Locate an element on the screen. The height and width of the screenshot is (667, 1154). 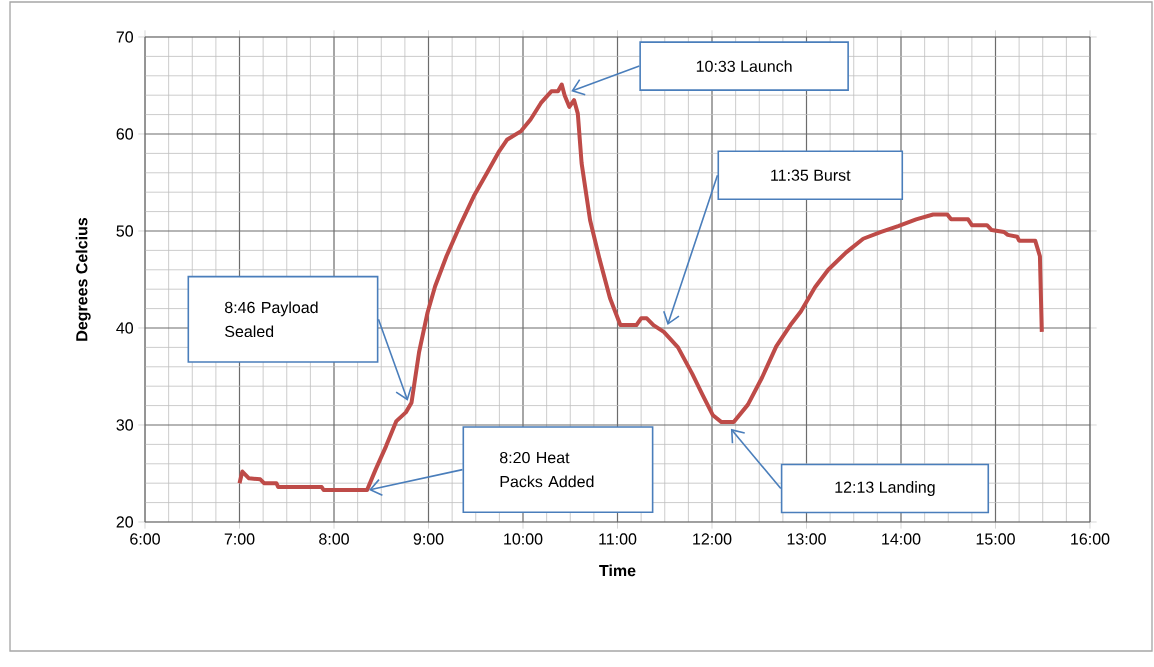
y-tick-label: 30 is located at coordinates (125, 425).